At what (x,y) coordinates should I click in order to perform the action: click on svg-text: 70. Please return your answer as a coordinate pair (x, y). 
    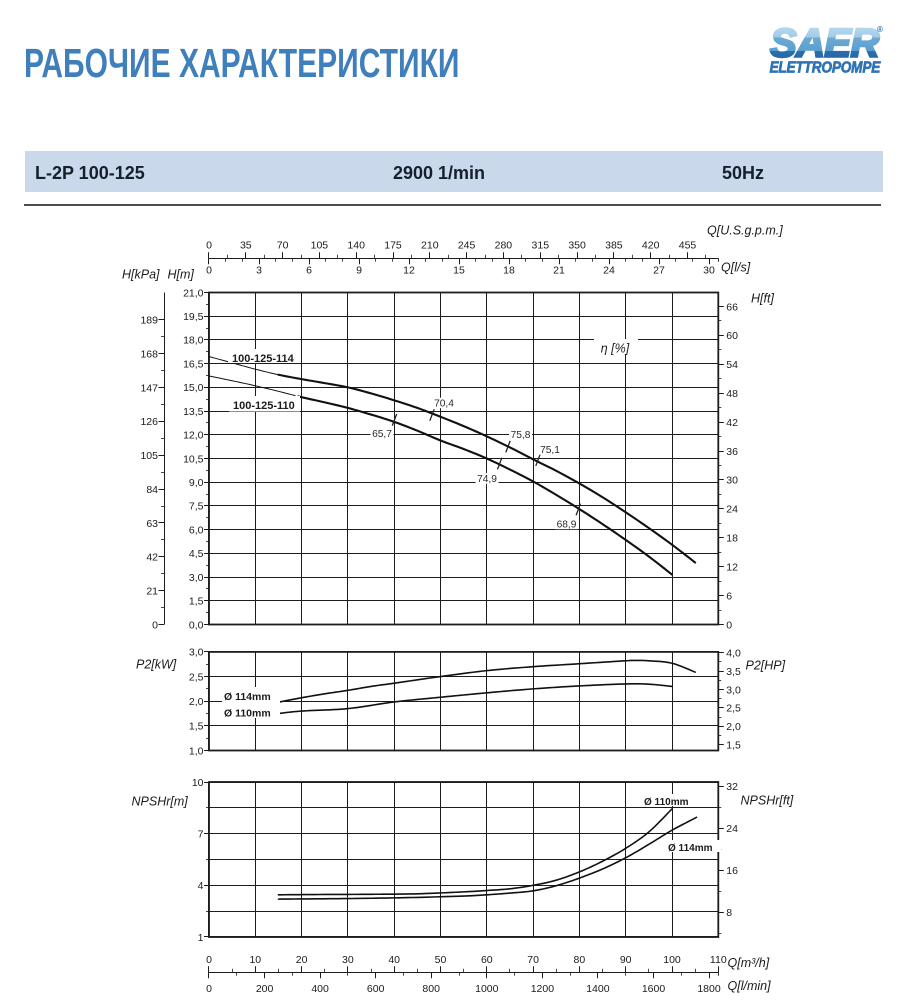
    Looking at the image, I should click on (533, 960).